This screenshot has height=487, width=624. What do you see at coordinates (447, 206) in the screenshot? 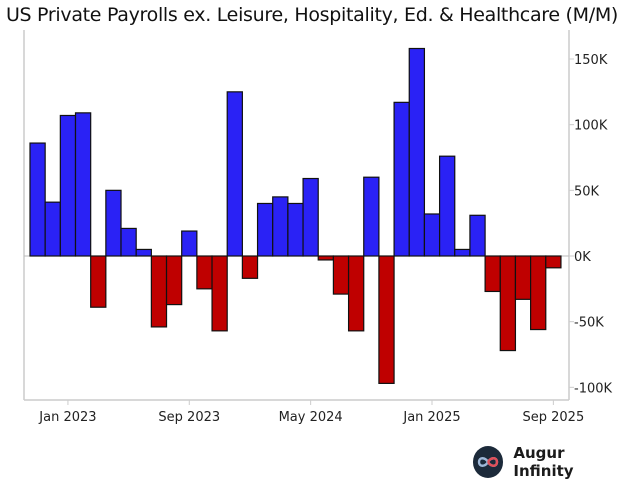
I see `bar-feb-2025` at bounding box center [447, 206].